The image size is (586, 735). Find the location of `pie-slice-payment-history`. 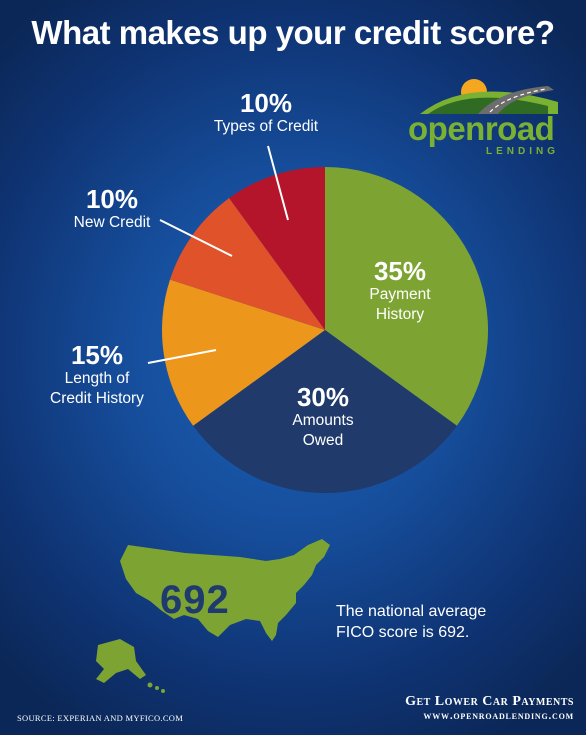

pie-slice-payment-history is located at coordinates (406, 296).